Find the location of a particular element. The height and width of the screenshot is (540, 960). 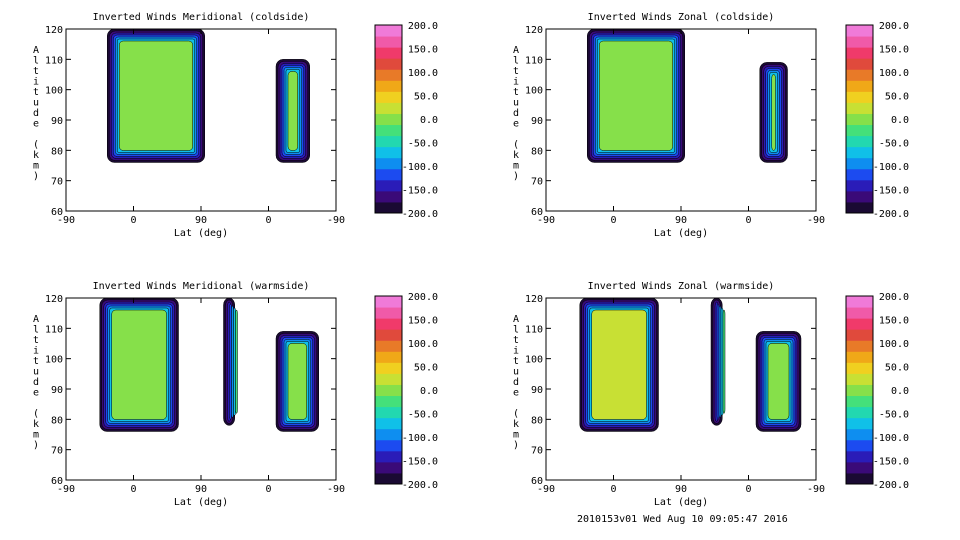

y-axis-label-char: e is located at coordinates (516, 393).